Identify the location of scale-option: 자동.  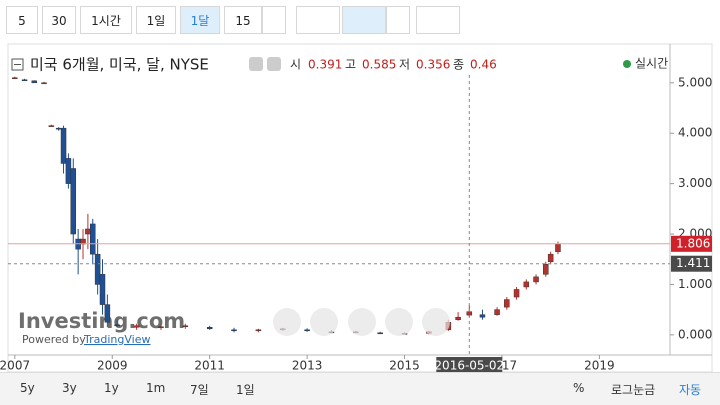
(690, 390).